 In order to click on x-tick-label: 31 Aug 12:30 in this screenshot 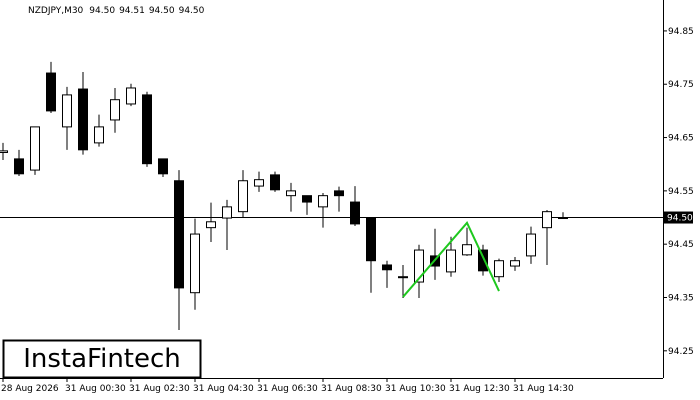, I will do `click(479, 389)`.